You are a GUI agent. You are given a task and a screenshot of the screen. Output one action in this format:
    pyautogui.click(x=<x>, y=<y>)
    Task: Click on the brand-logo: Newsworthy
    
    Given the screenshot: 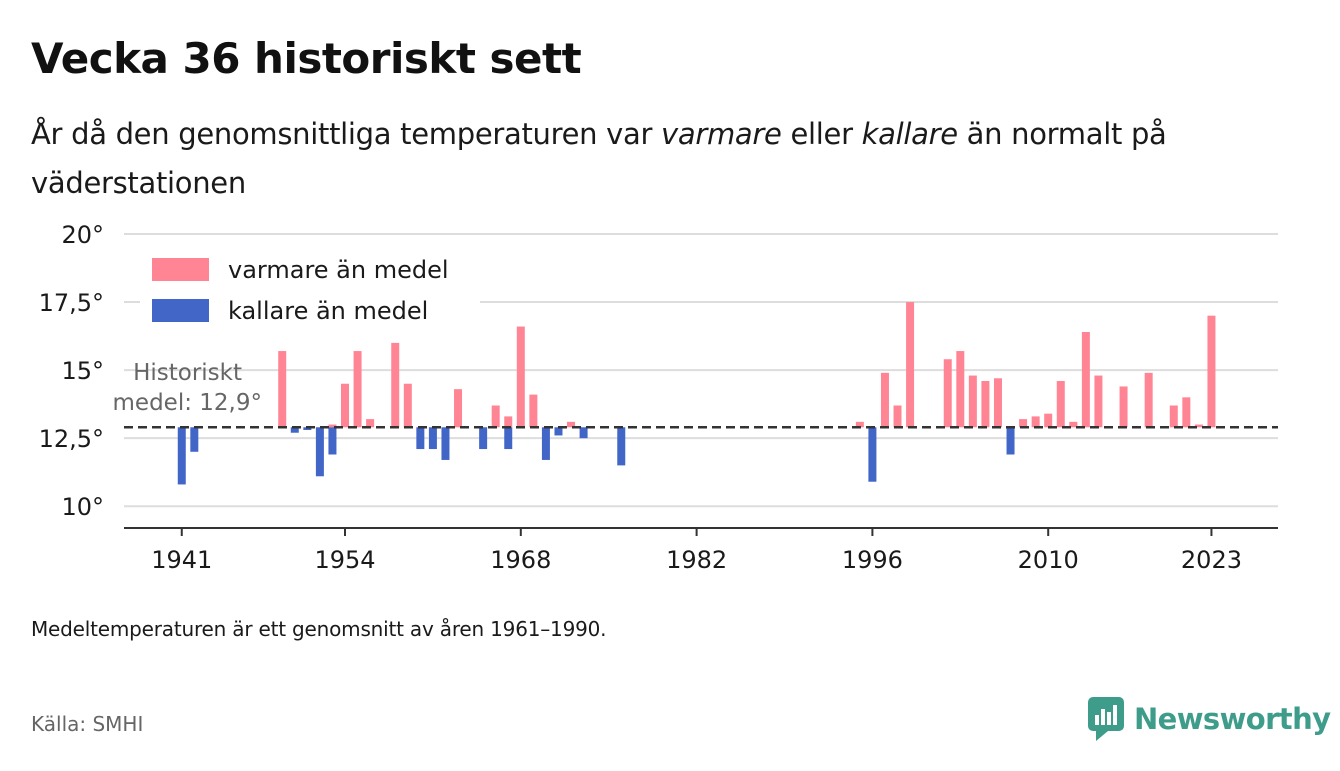 What is the action you would take?
    pyautogui.click(x=1209, y=719)
    